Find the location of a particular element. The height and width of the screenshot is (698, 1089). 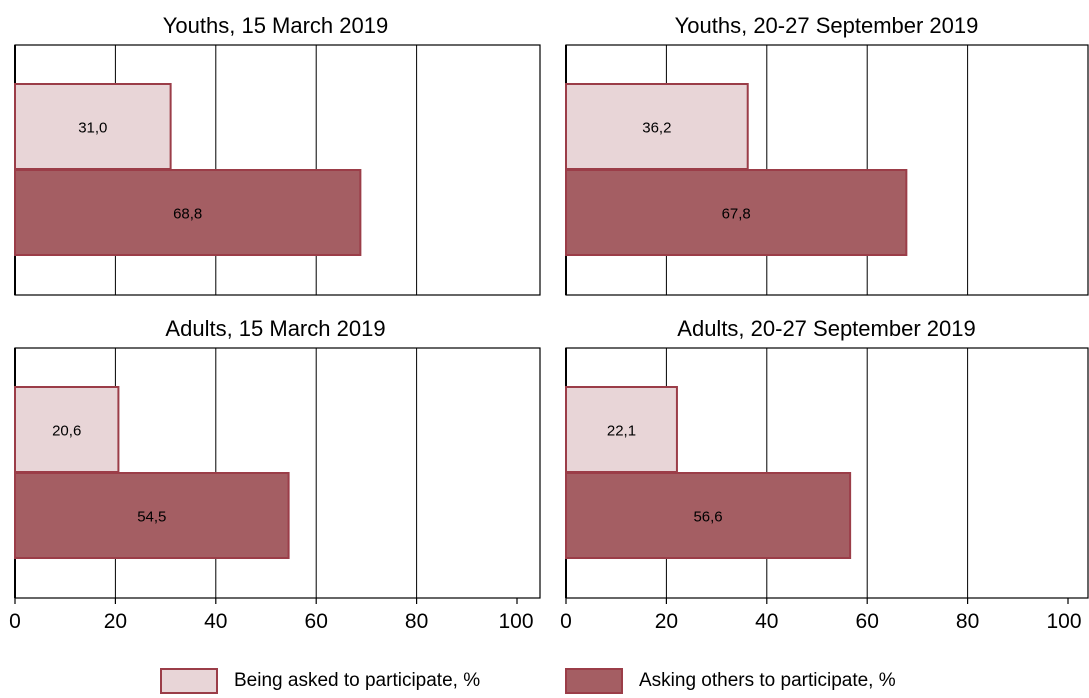

data-label: 20,6 is located at coordinates (66, 431).